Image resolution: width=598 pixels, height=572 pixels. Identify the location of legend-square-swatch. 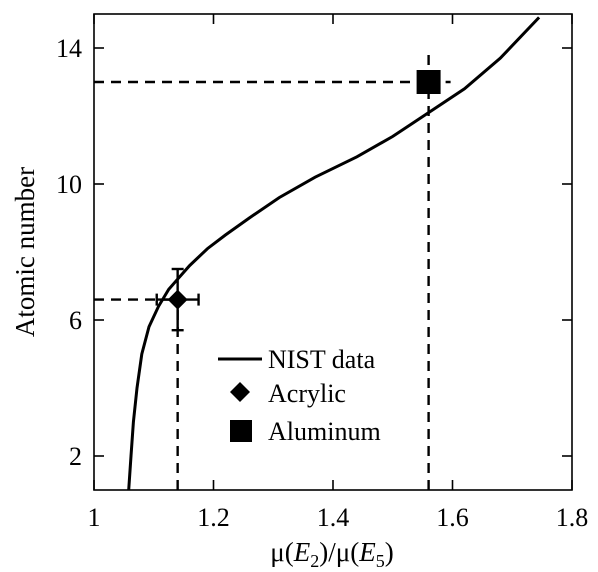
(241, 431).